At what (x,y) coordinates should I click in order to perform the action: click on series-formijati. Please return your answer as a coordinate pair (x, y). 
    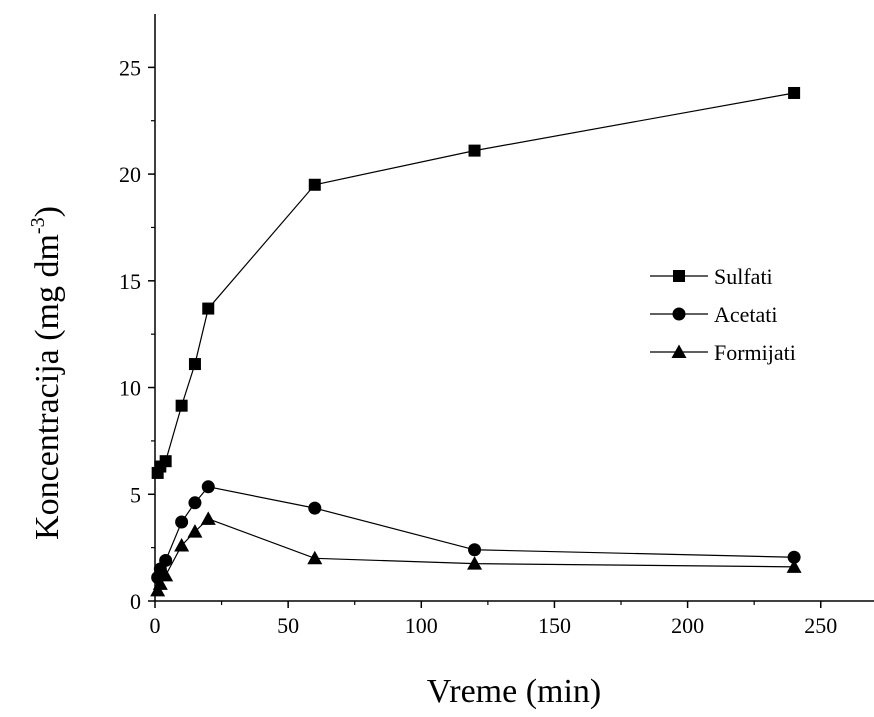
    Looking at the image, I should click on (476, 554).